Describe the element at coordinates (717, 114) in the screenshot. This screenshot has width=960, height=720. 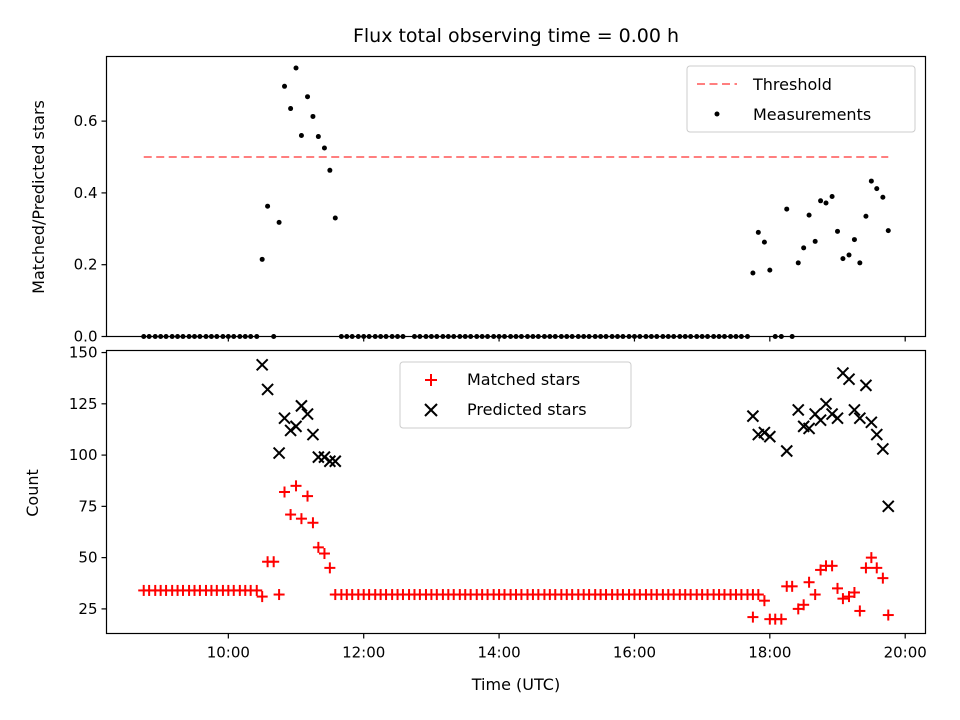
I see `legend-measurements-swatch` at that location.